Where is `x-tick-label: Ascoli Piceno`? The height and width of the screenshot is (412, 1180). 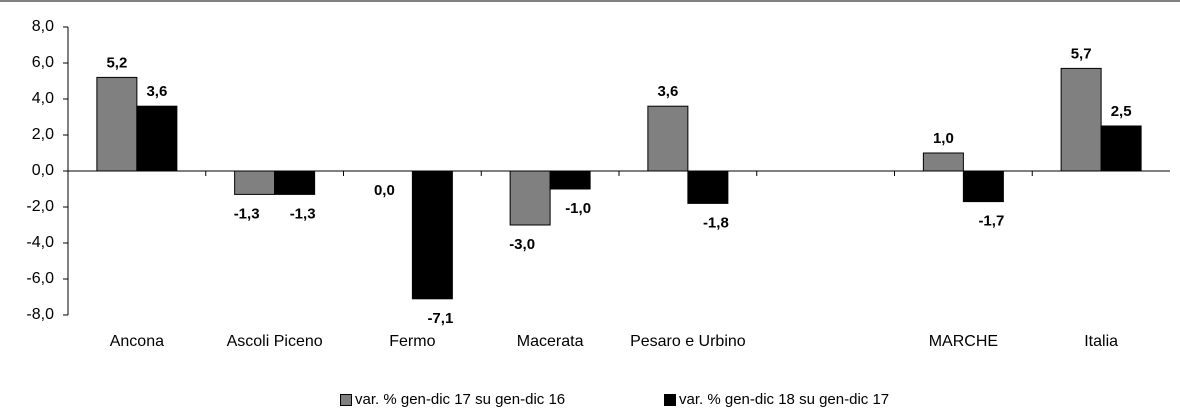
x-tick-label: Ascoli Piceno is located at coordinates (274, 341).